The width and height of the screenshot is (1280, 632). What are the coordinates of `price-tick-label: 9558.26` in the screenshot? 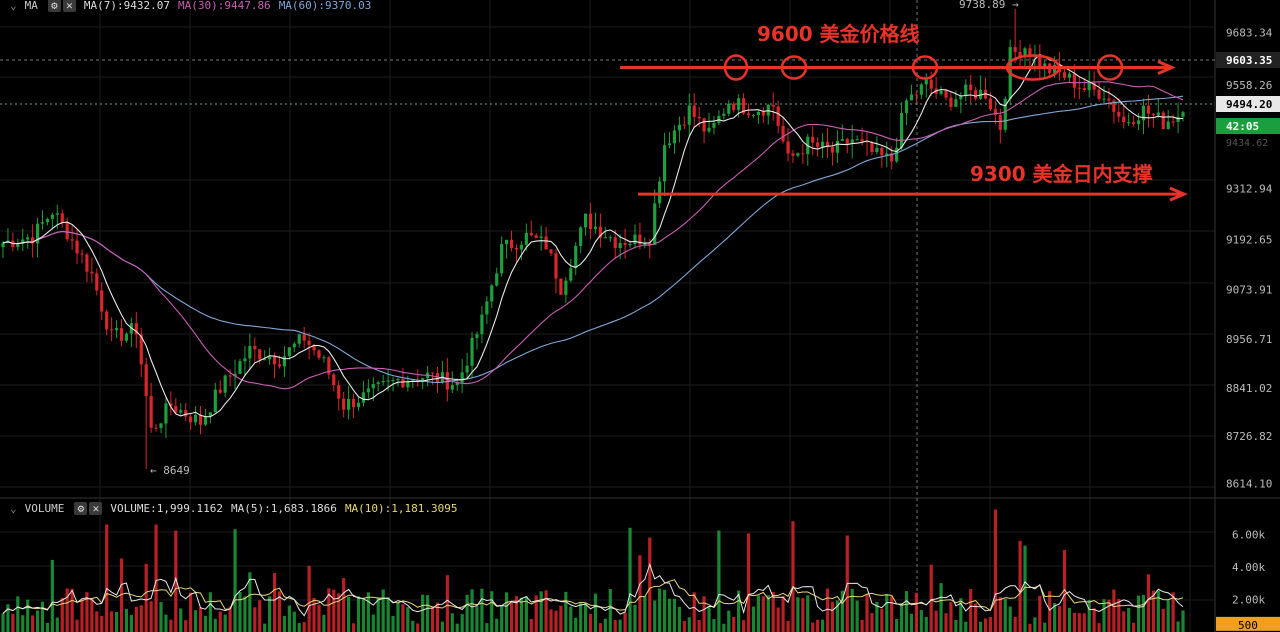 It's located at (1249, 85).